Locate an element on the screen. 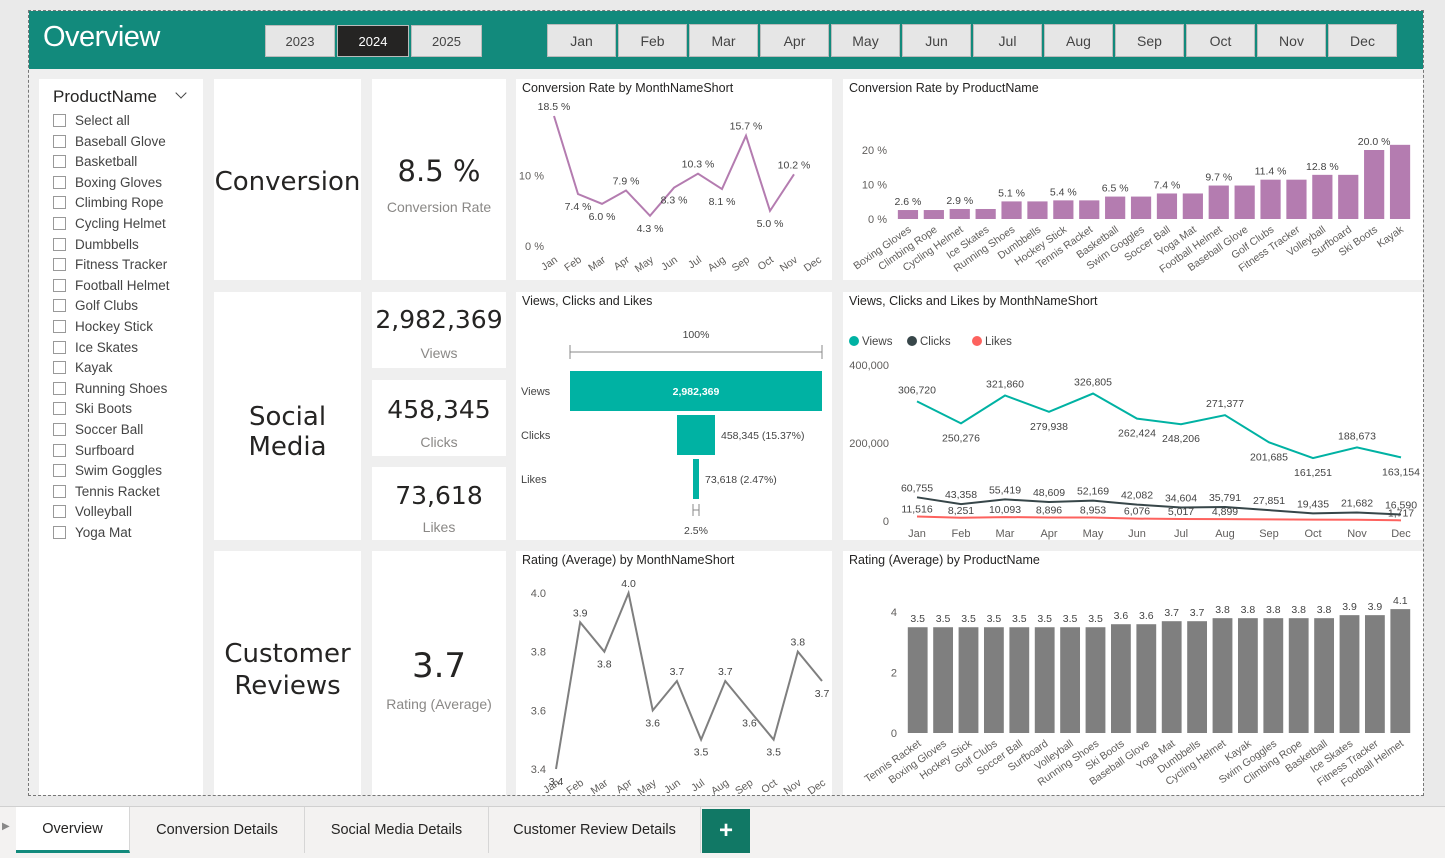 This screenshot has height=858, width=1445. data-label: 6.0 % is located at coordinates (602, 217).